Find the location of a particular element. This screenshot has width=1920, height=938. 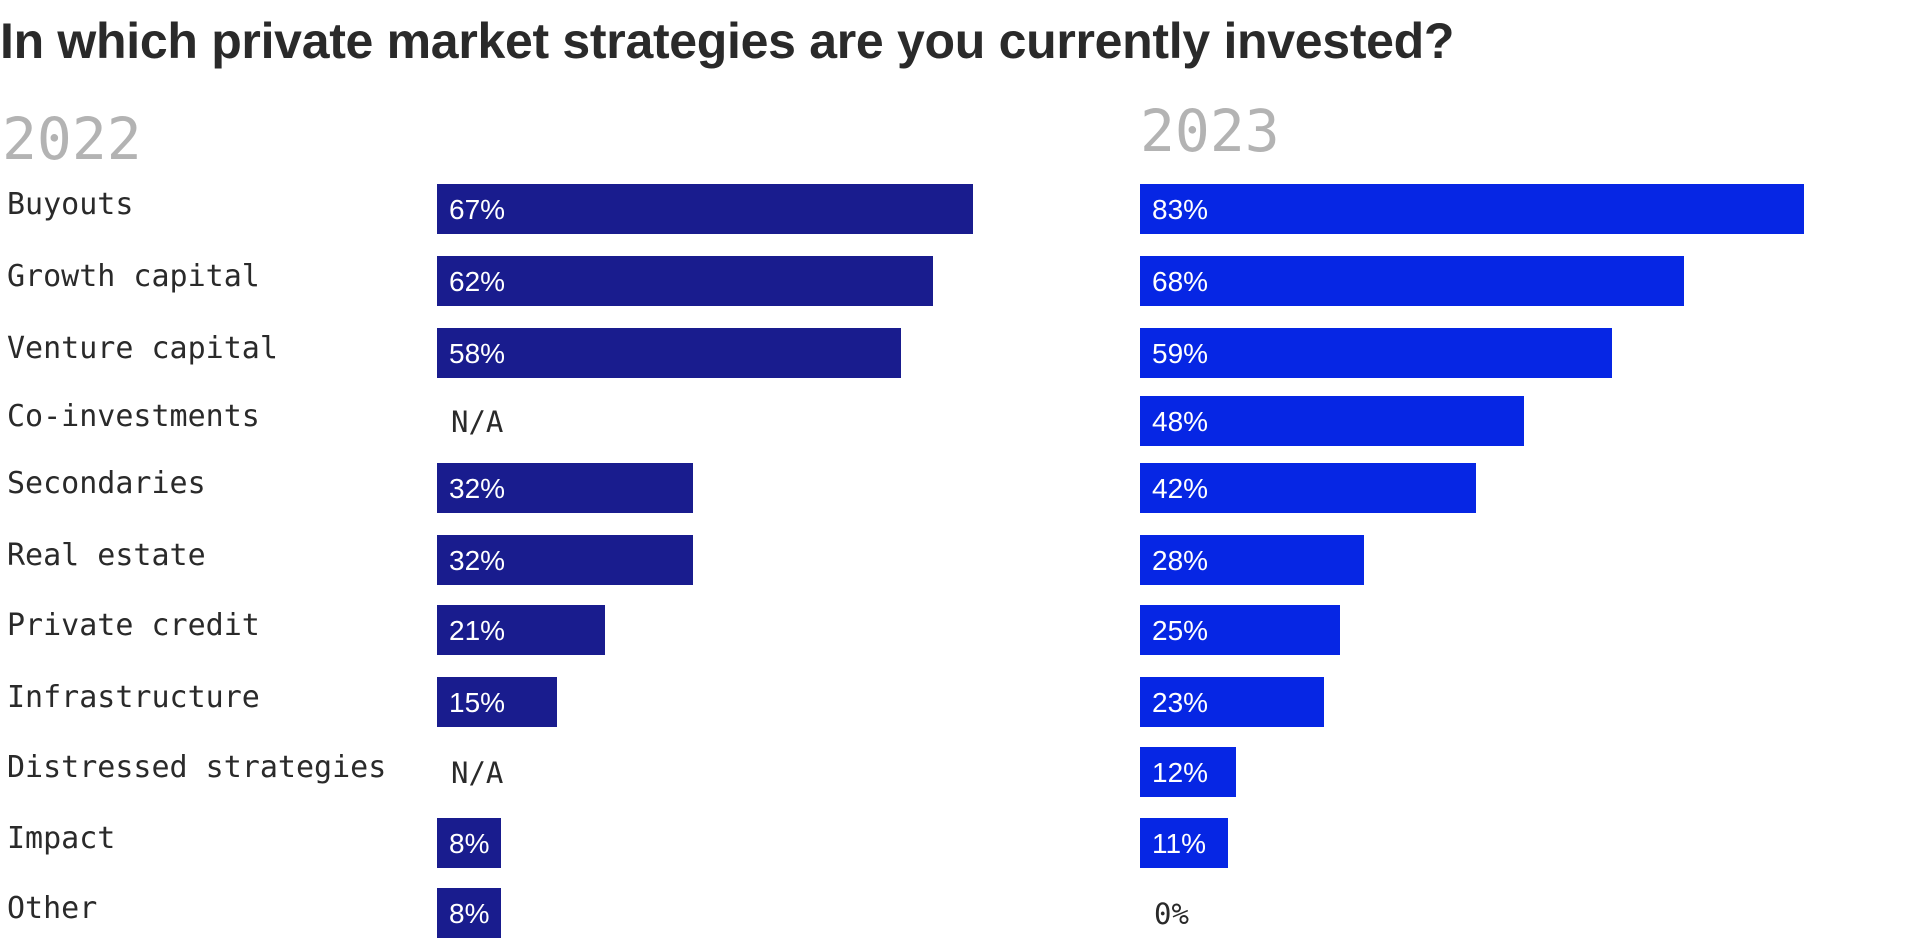

panel-title-2023: 2023 is located at coordinates (1210, 131).